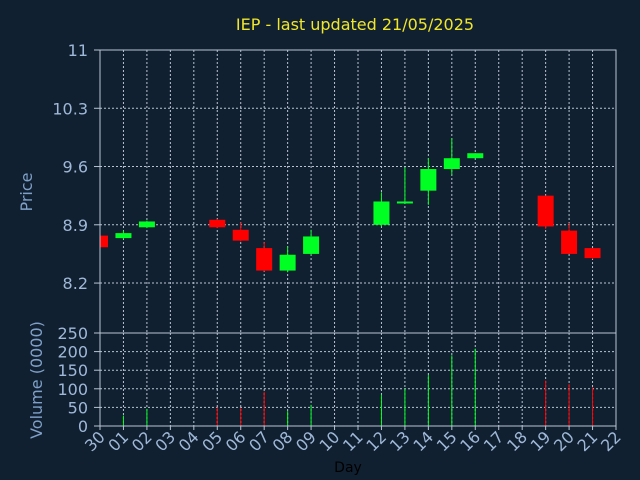  Describe the element at coordinates (611, 441) in the screenshot. I see `x-tick-label: 22` at that location.